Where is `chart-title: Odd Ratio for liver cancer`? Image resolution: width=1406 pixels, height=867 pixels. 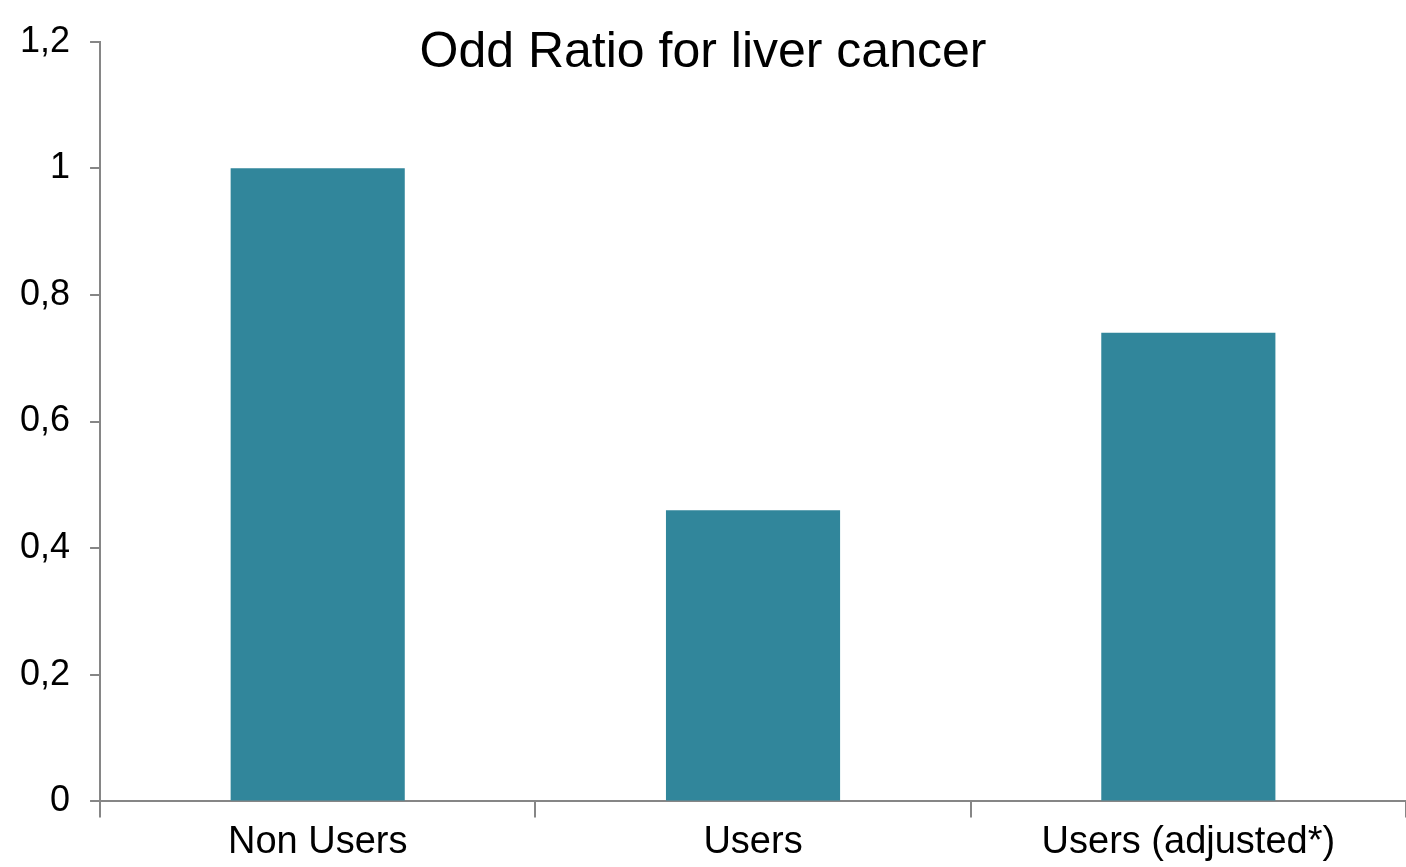
chart-title: Odd Ratio for liver cancer is located at coordinates (703, 50).